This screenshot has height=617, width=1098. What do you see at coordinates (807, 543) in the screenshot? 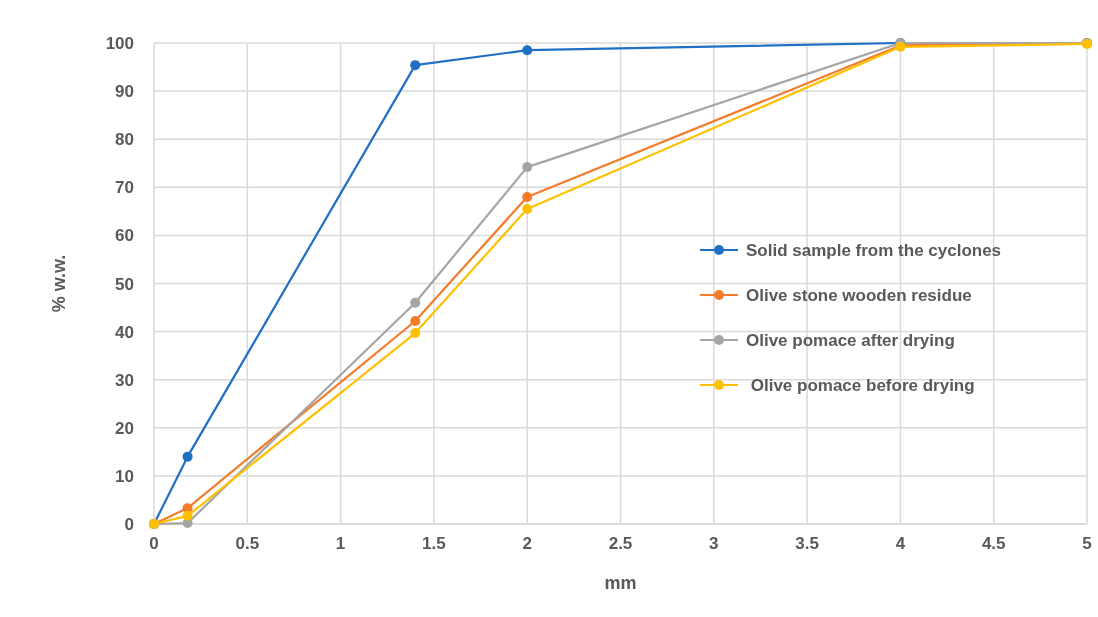
I see `x-tick-label: 3.5` at bounding box center [807, 543].